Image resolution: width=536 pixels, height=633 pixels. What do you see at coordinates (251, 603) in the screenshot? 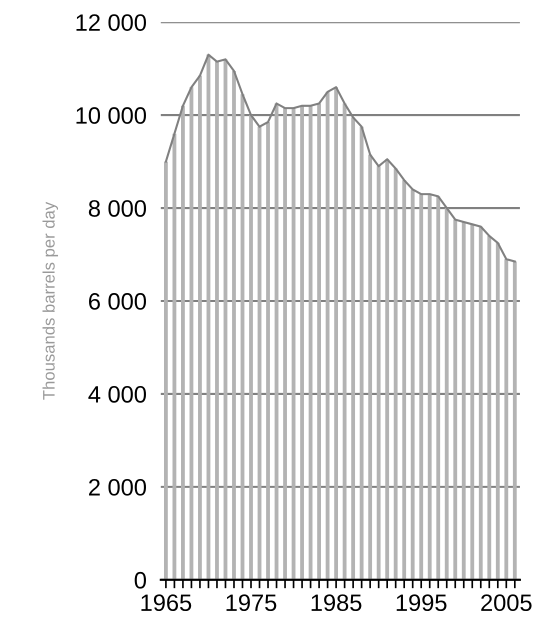
I see `x-tick-label: 1975` at bounding box center [251, 603].